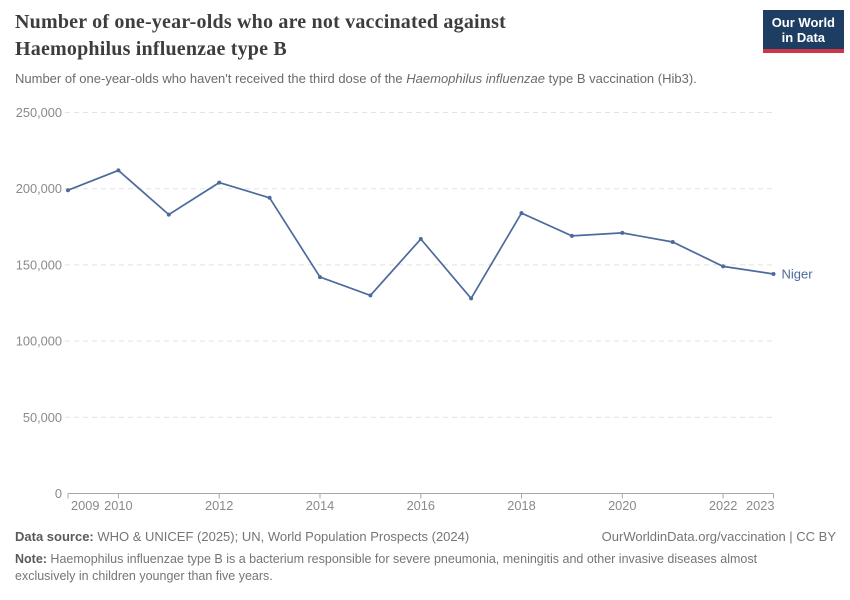  I want to click on y-axis-tick-label: 0, so click(58, 493).